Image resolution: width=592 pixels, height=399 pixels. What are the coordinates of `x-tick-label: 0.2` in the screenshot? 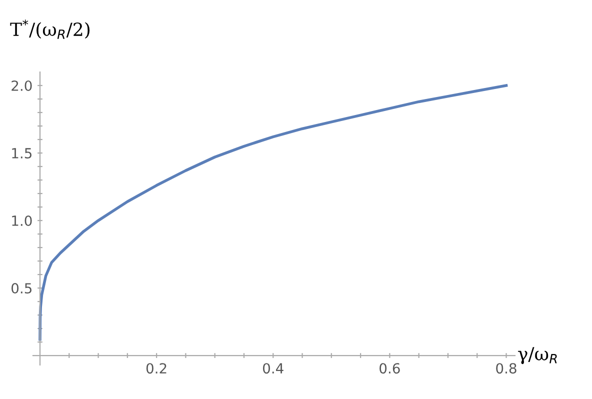 It's located at (156, 368).